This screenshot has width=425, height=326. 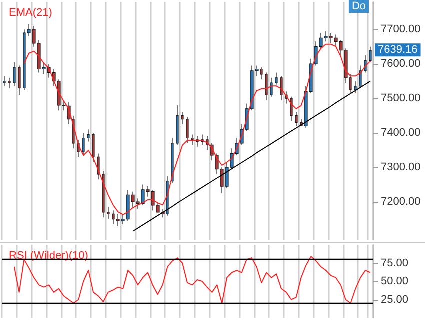 What do you see at coordinates (401, 168) in the screenshot?
I see `y-tick-label: 7300.00` at bounding box center [401, 168].